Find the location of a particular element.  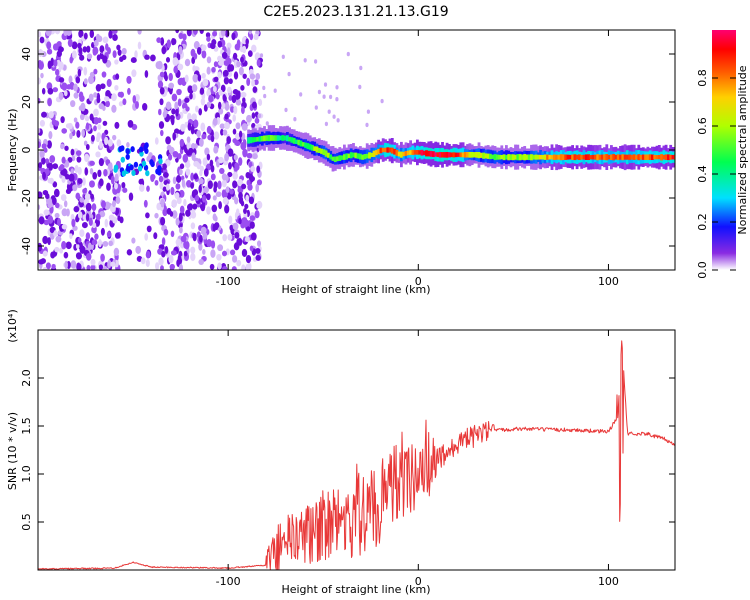

noise-cluster-blob is located at coordinates (157, 171).